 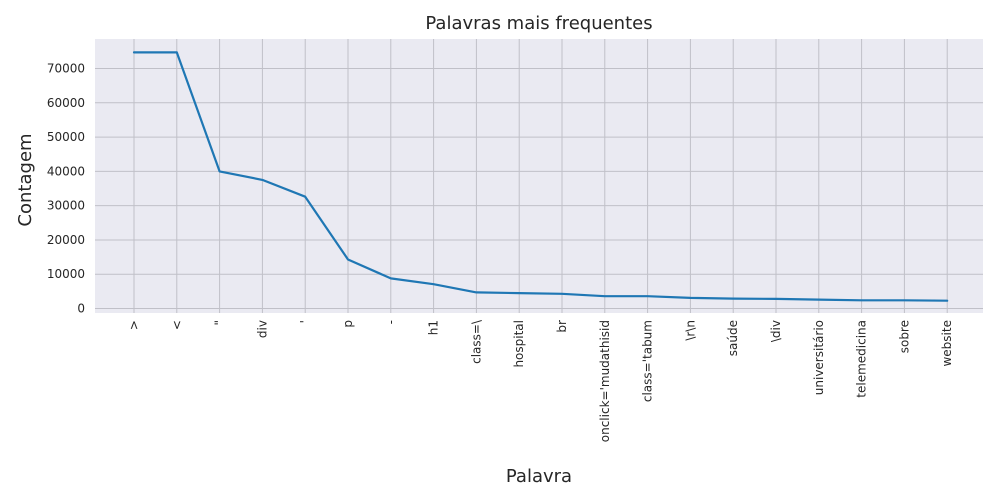 I want to click on y-tick-label: 60000, so click(x=66, y=103).